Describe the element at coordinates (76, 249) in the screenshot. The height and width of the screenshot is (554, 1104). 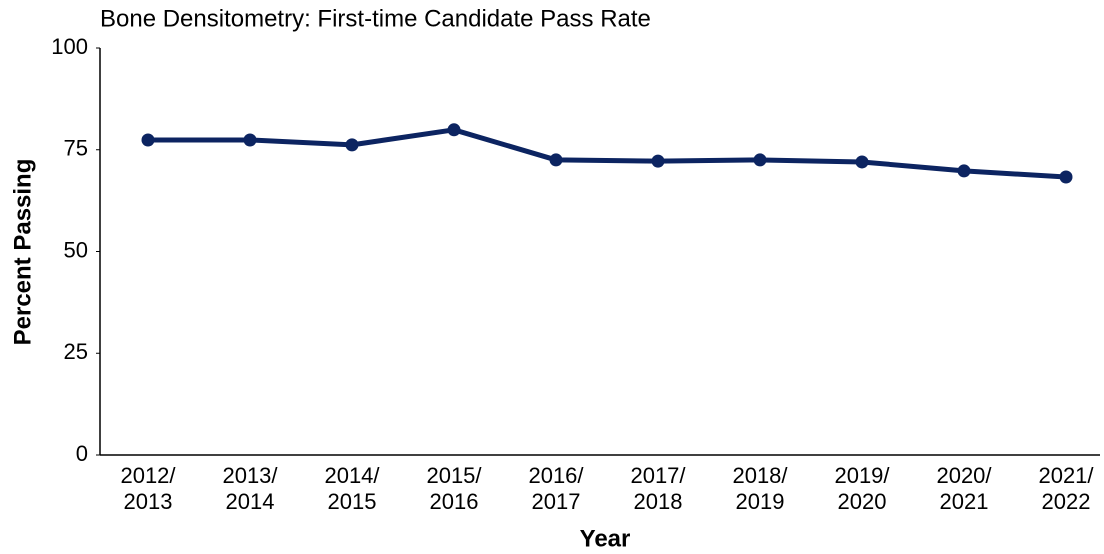
I see `y-tick-label: 50` at that location.